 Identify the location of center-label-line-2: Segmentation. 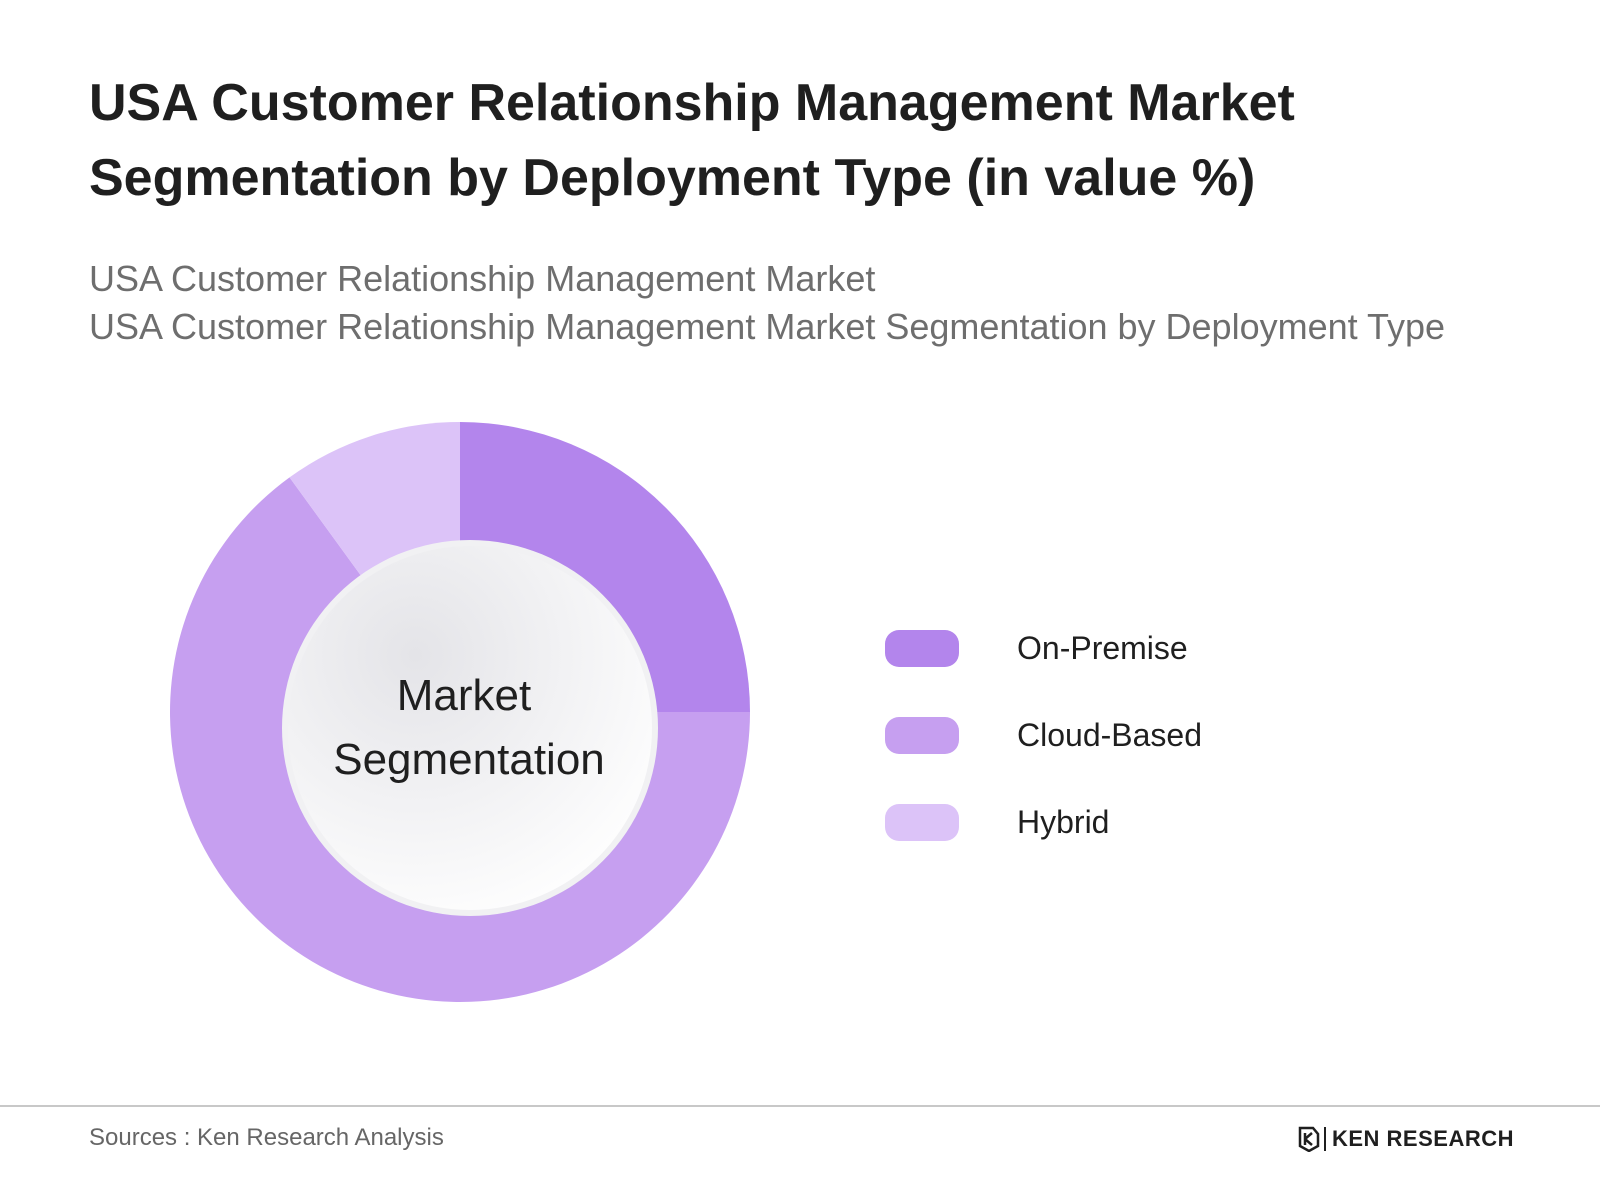
(469, 759).